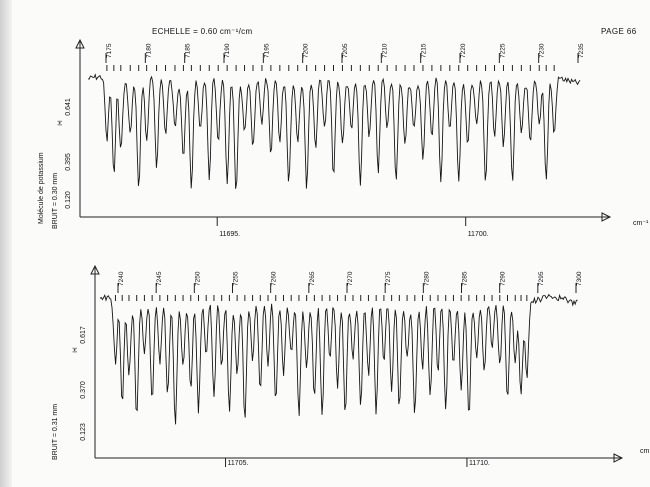  I want to click on y-tick-label-0-1: 0.395, so click(68, 162).